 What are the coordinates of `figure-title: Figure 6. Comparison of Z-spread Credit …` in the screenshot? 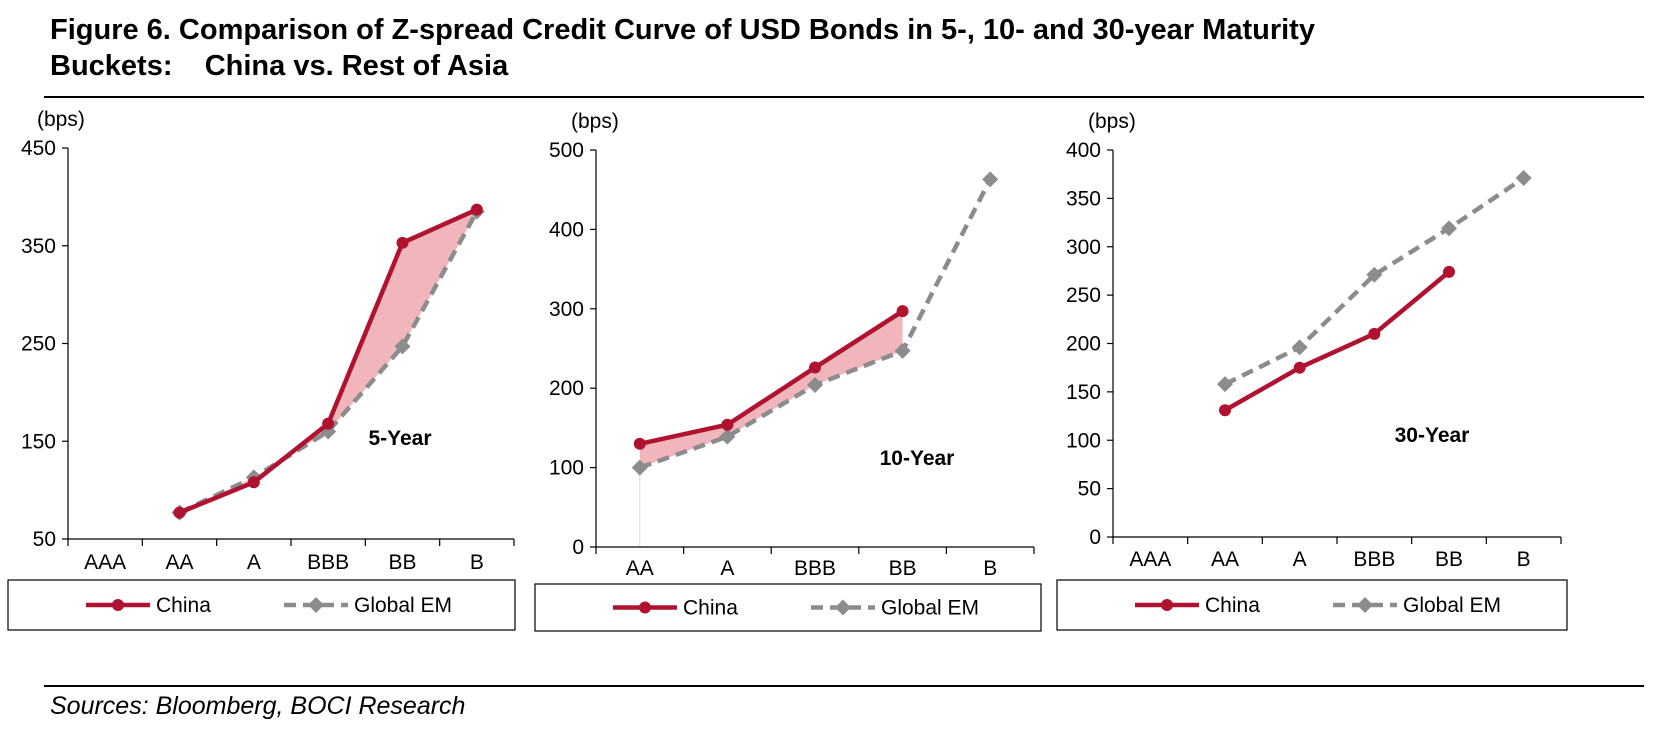 It's located at (850, 48).